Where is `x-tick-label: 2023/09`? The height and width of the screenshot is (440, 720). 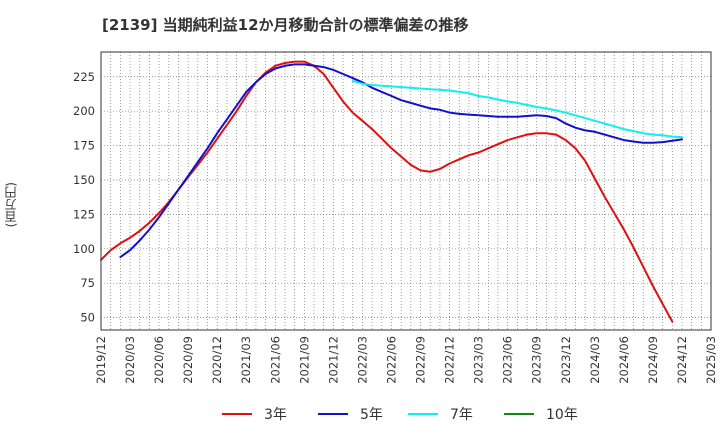
x-tick-label: 2023/09 is located at coordinates (537, 360).